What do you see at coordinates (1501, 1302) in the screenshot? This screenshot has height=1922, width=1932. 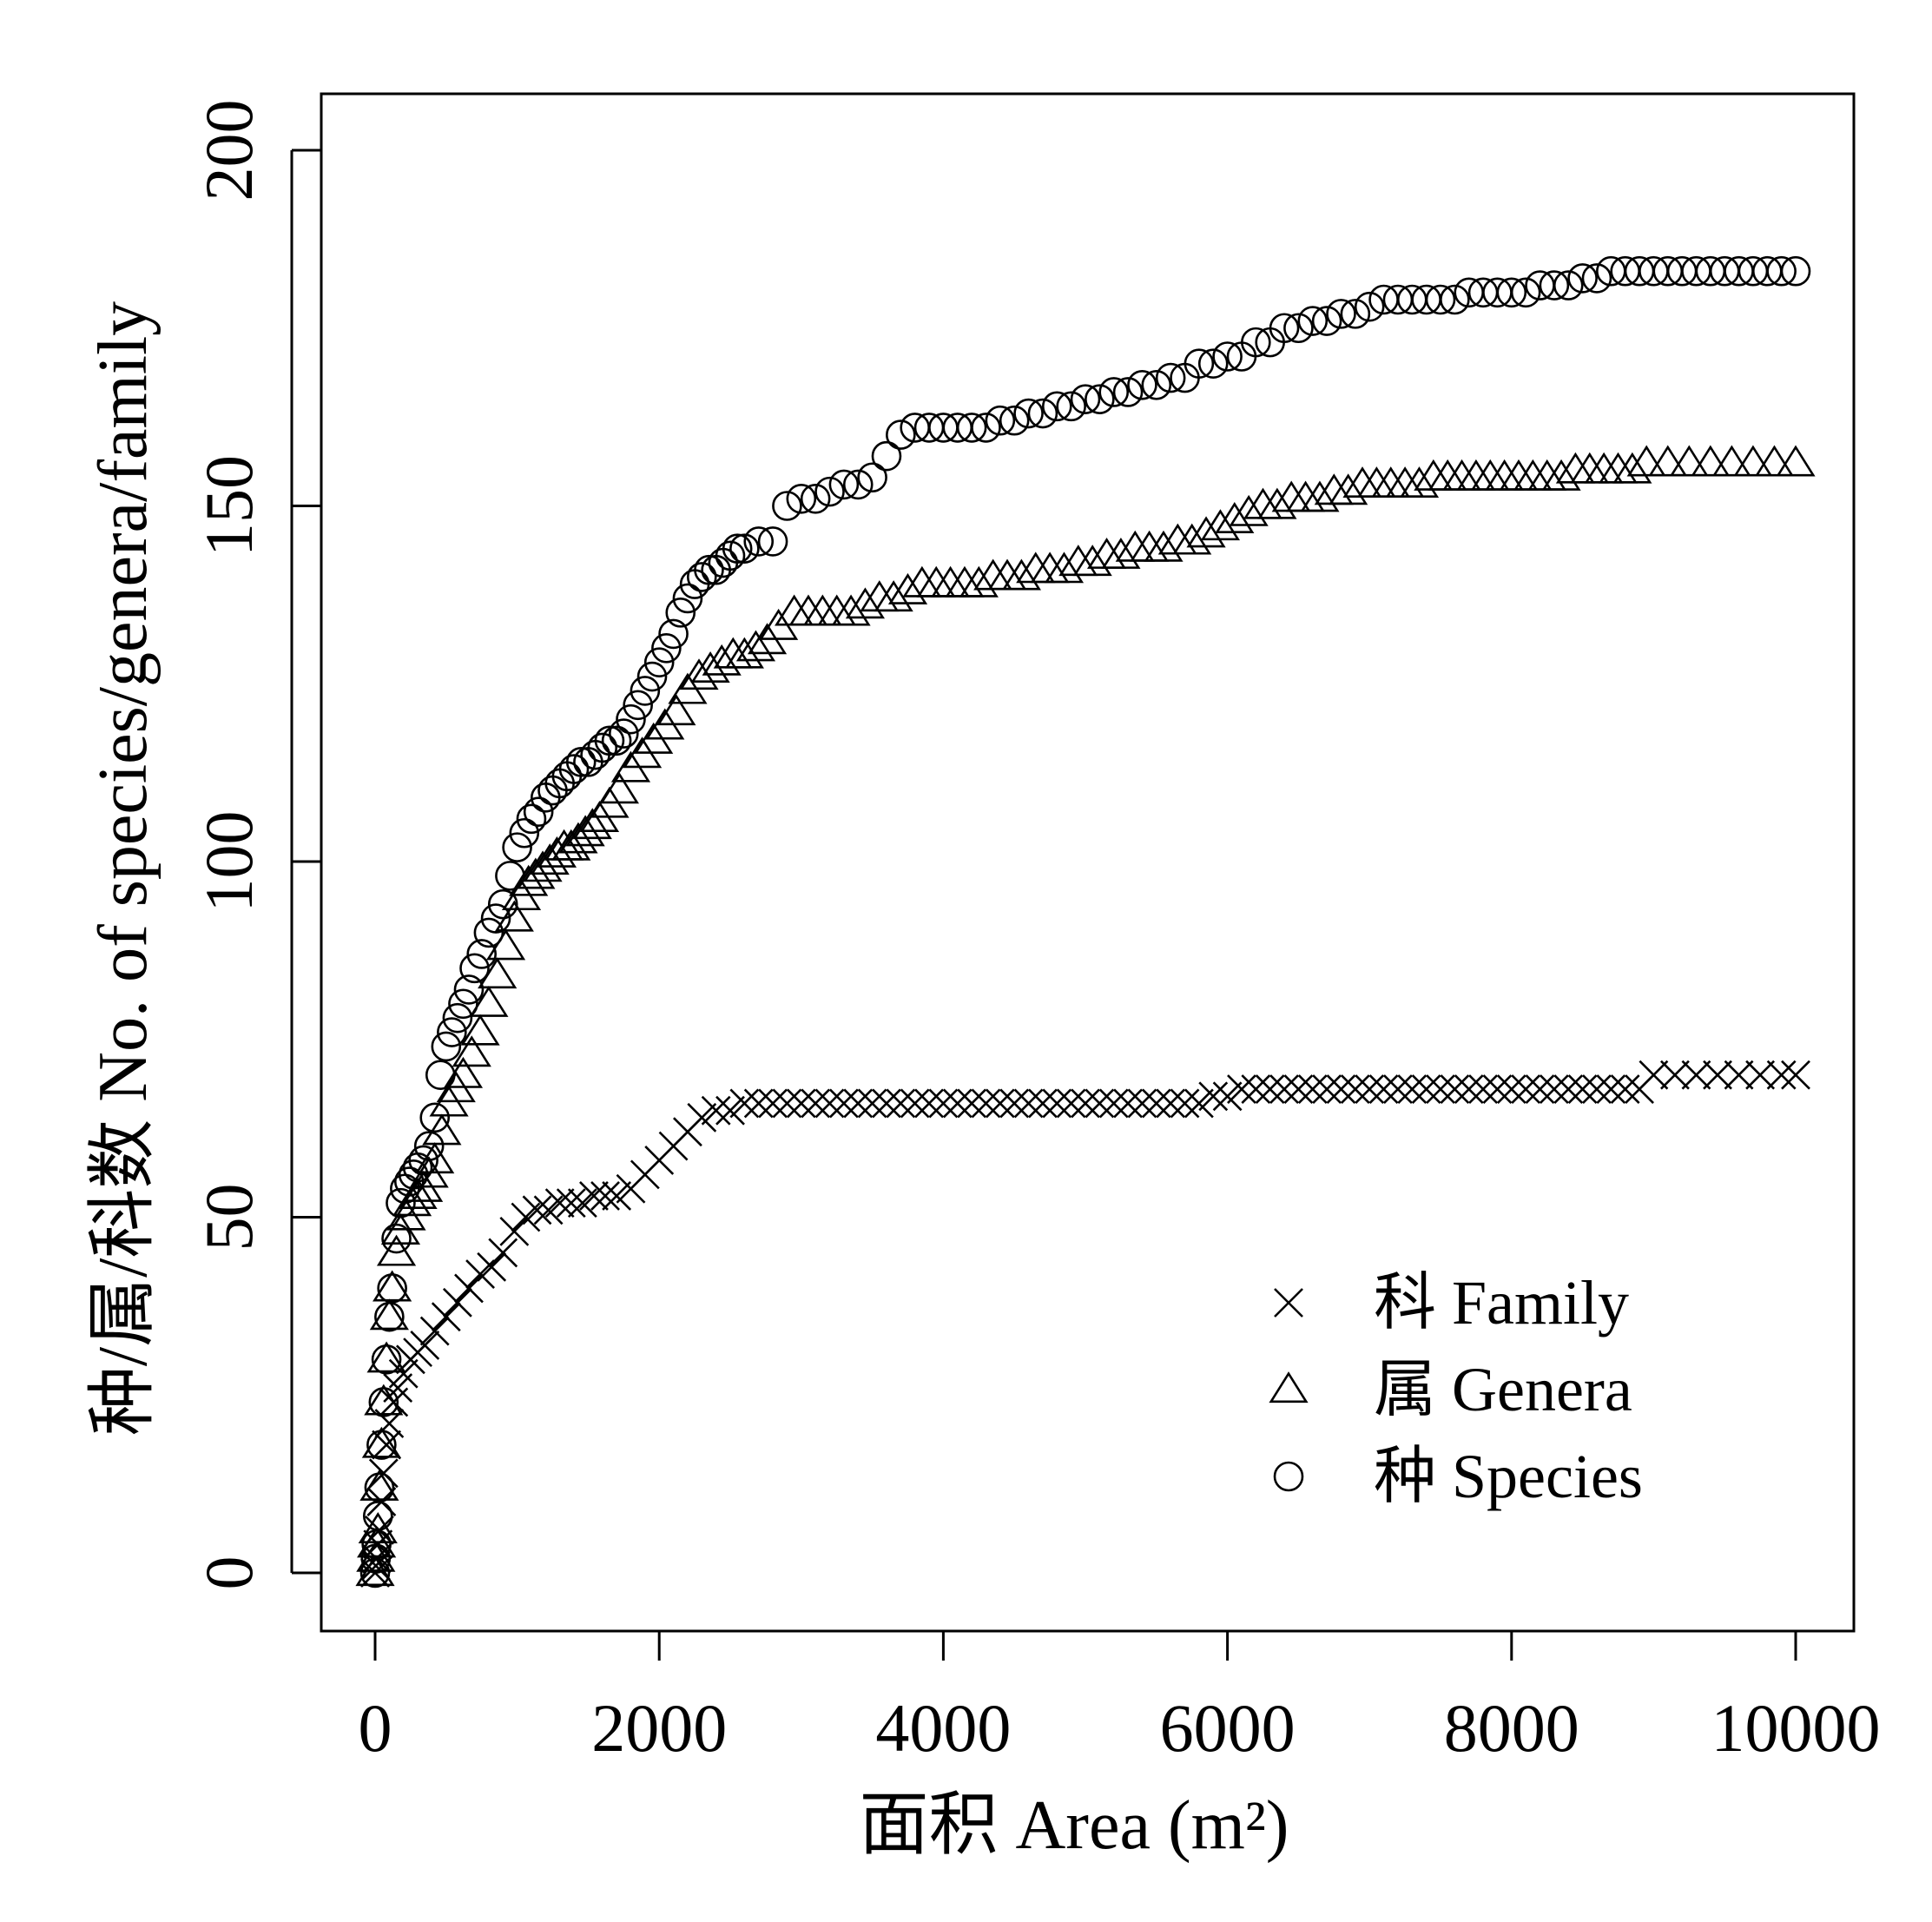 I see `legend-label-cross: 科 Family` at bounding box center [1501, 1302].